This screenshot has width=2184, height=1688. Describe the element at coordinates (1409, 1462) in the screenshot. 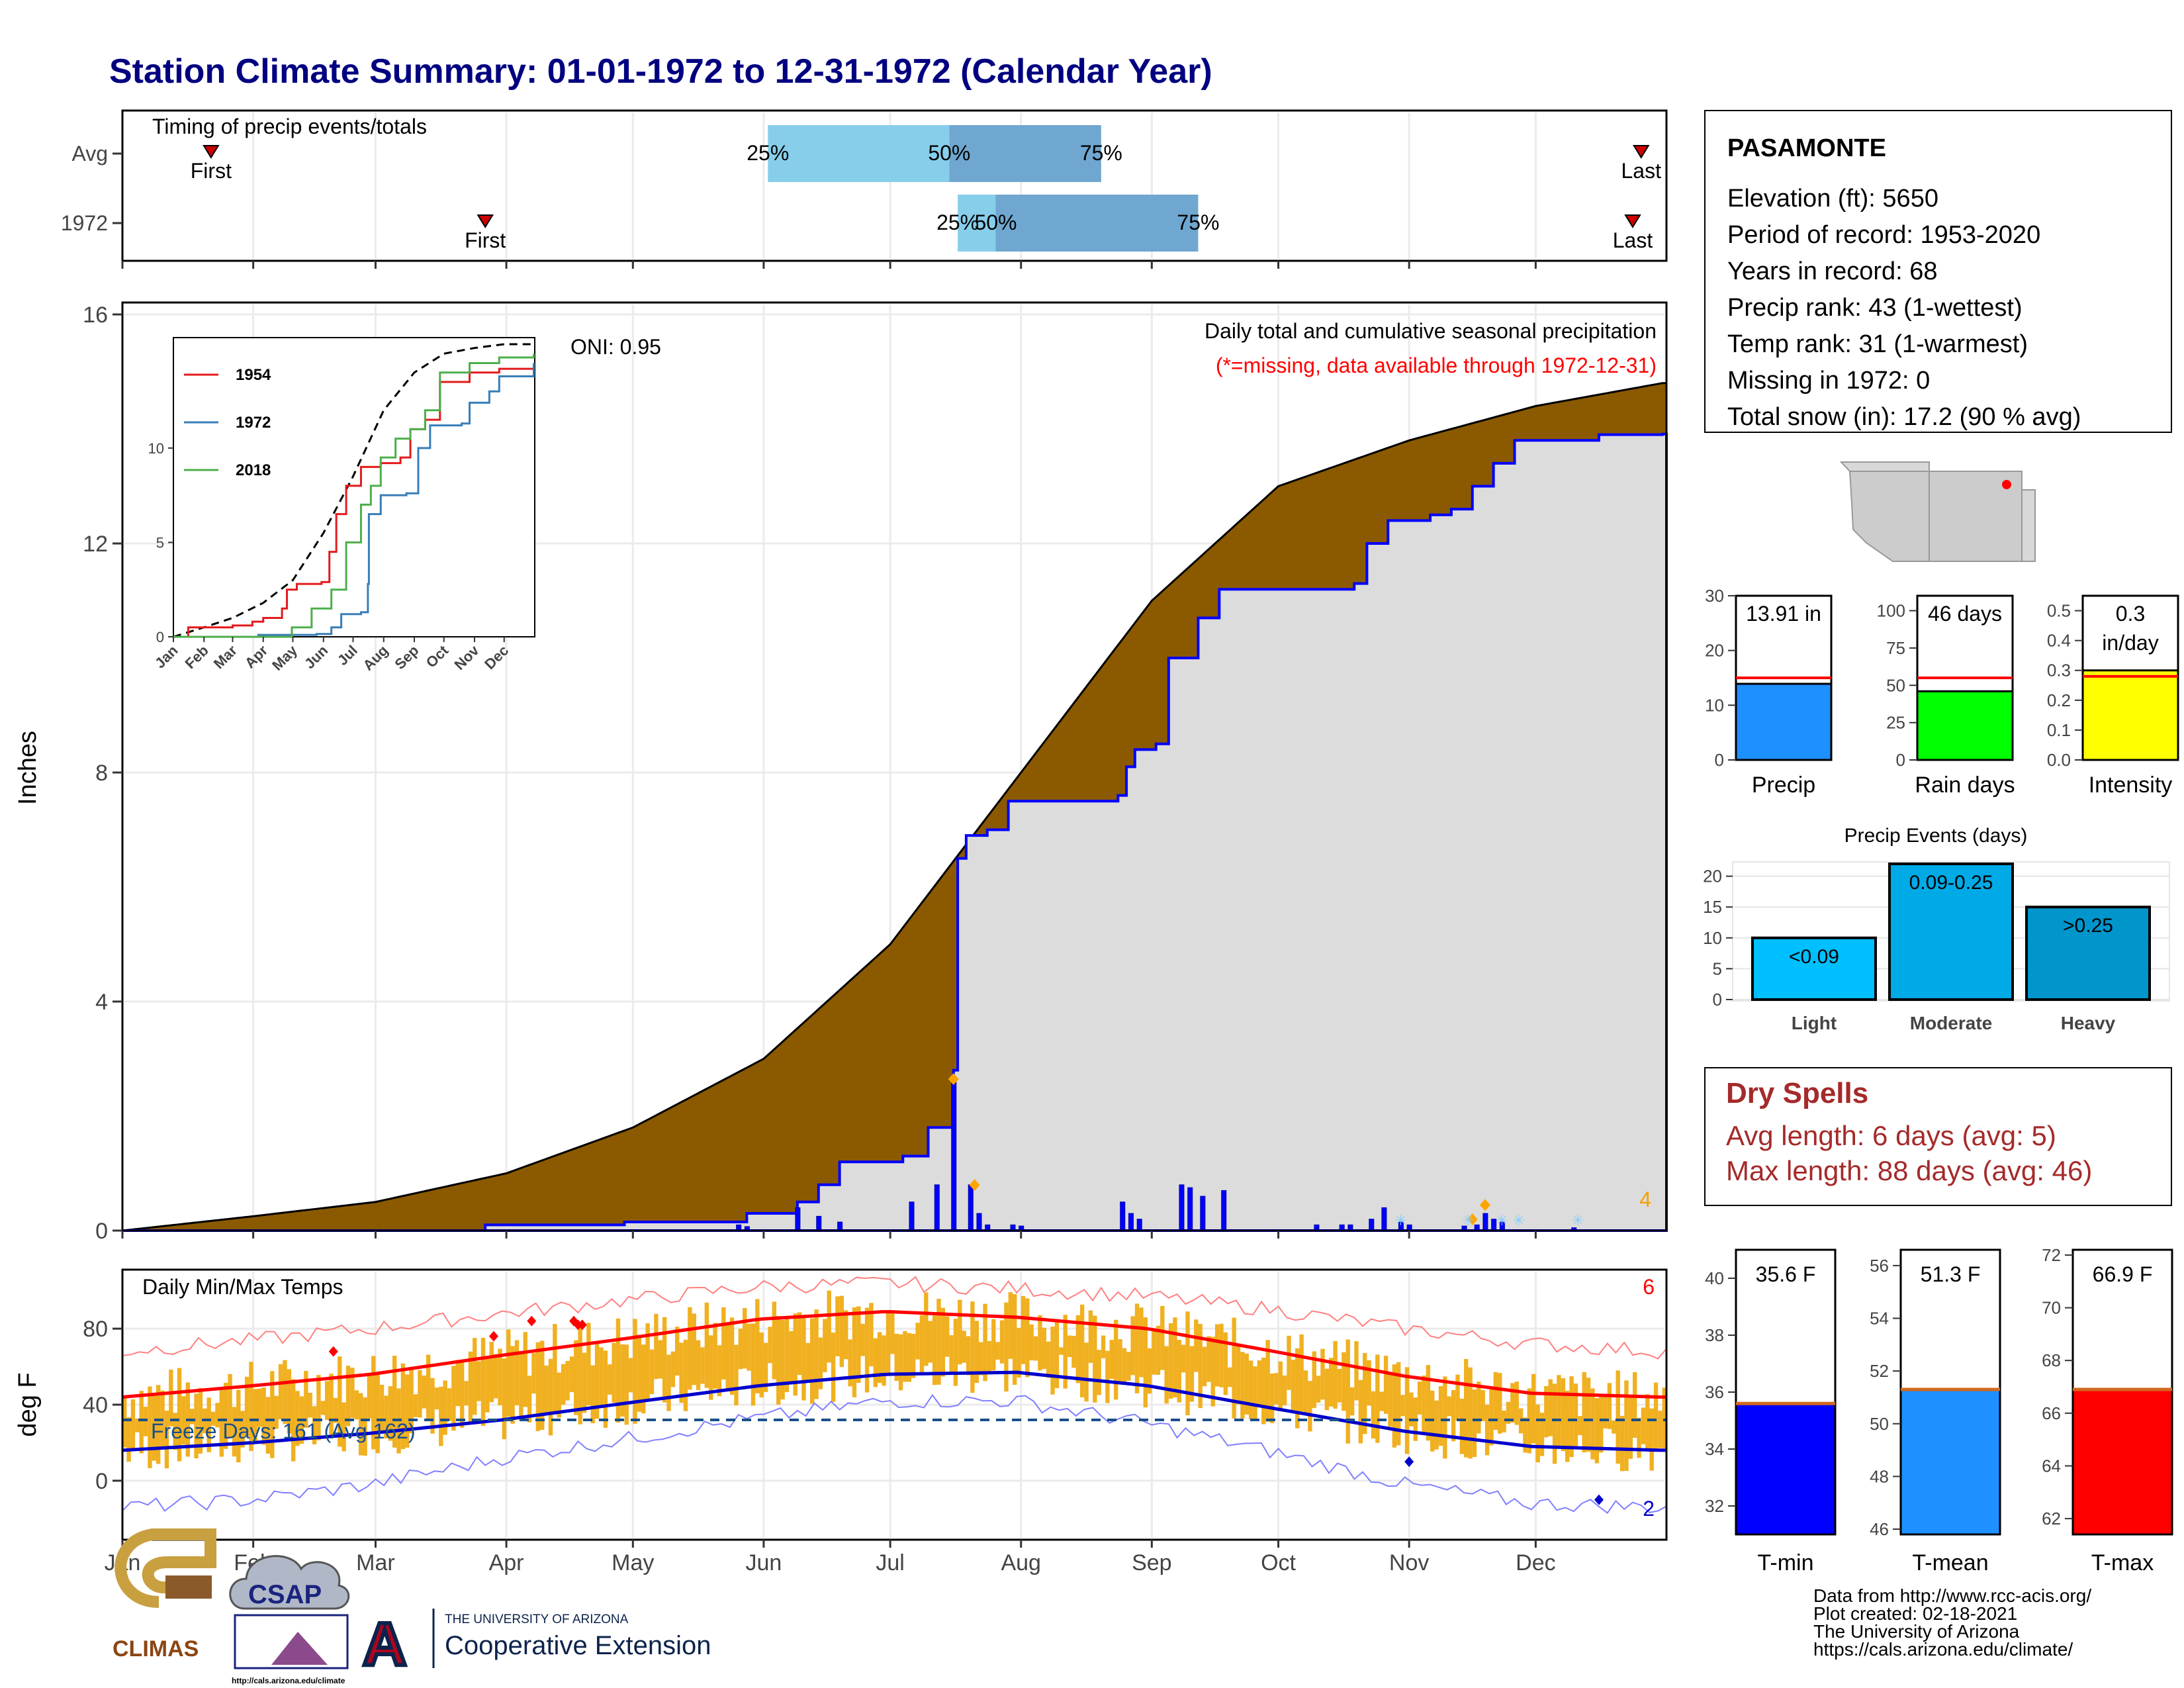

I see `record-low-marker-icon` at that location.